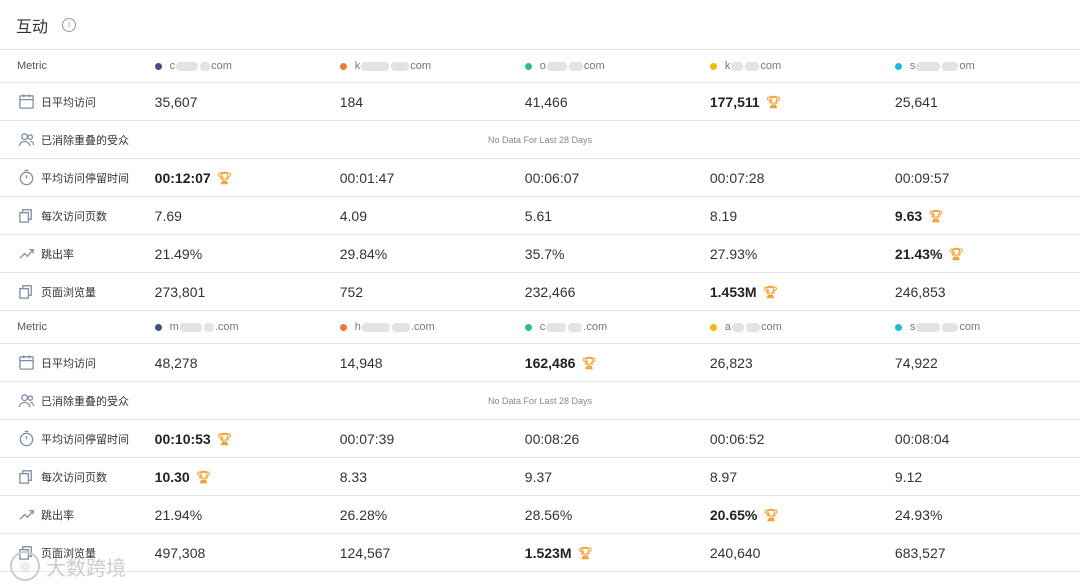  I want to click on metric-value: 124,567, so click(432, 553).